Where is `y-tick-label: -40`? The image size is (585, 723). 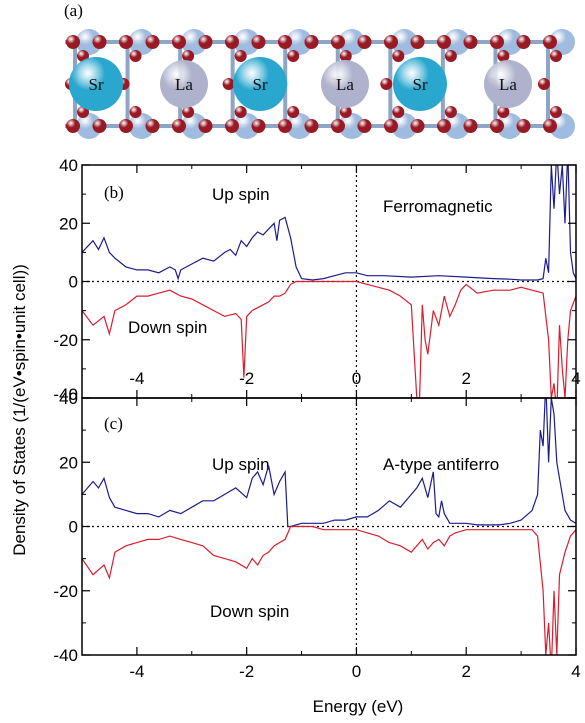 y-tick-label: -40 is located at coordinates (65, 394).